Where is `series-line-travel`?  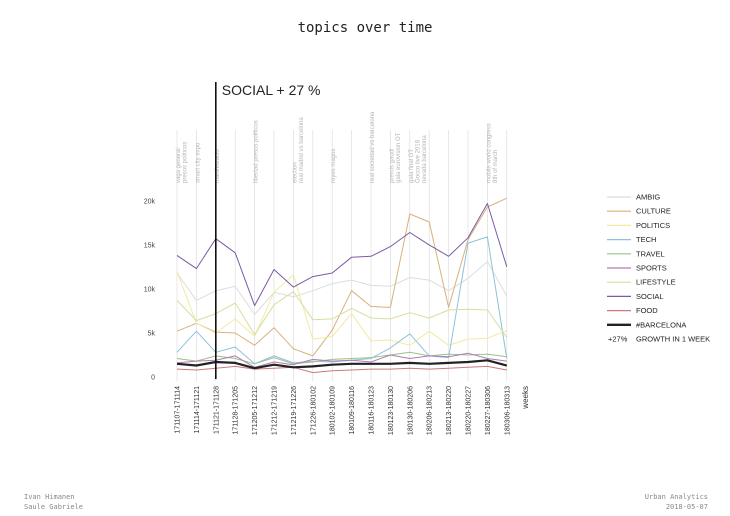 series-line-travel is located at coordinates (341, 358).